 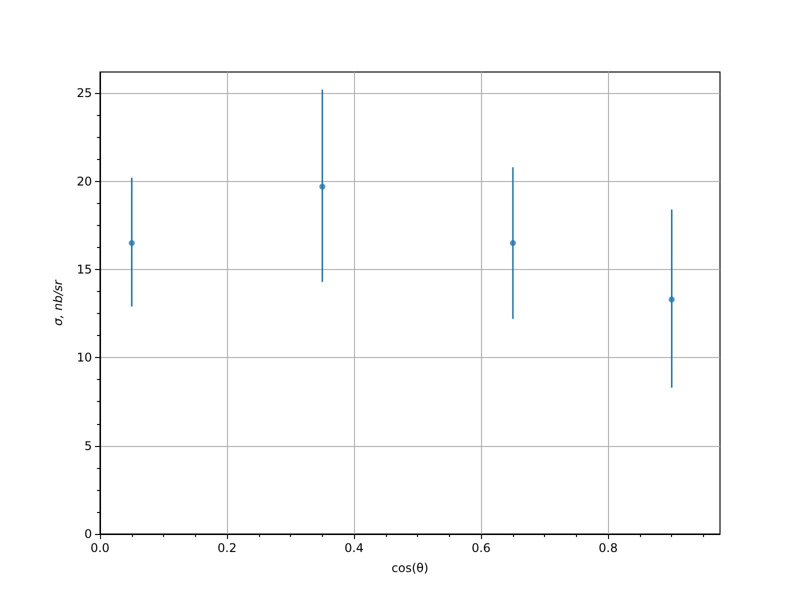 What do you see at coordinates (58, 302) in the screenshot?
I see `y-axis-title: σ, nb/sr` at bounding box center [58, 302].